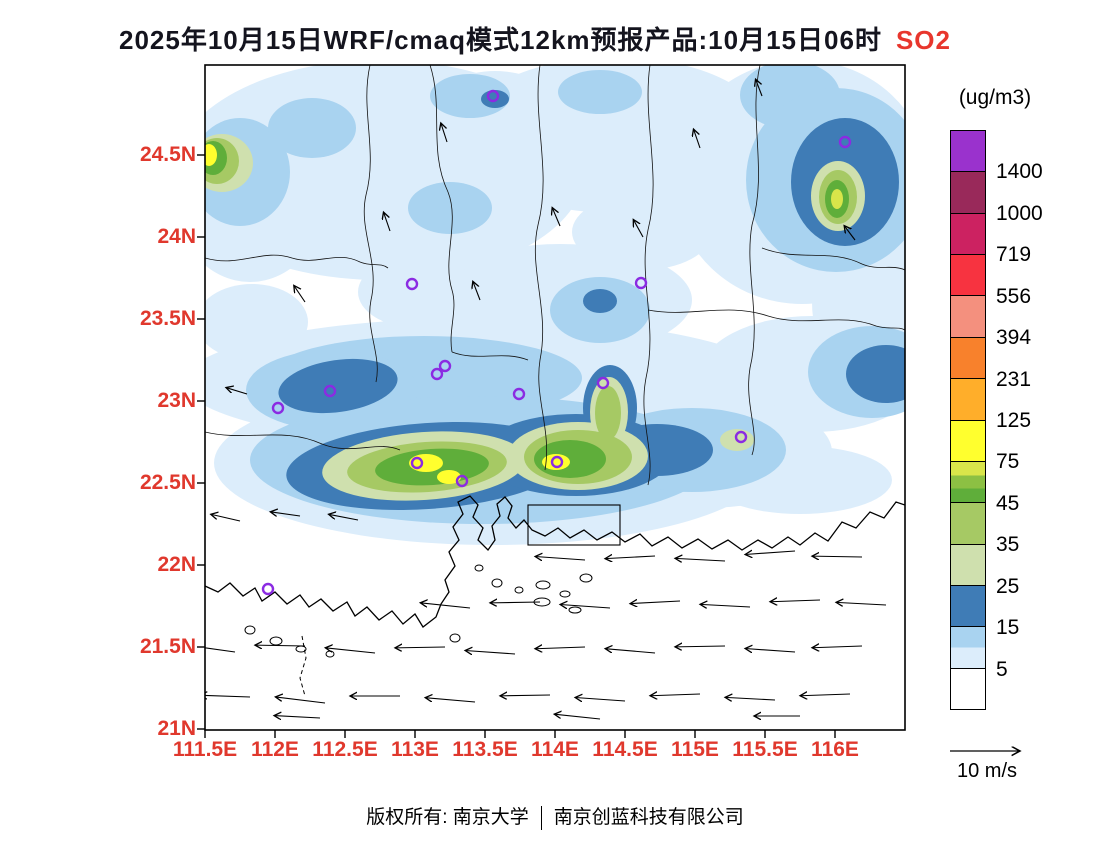 The image size is (1100, 850). Describe the element at coordinates (176, 236) in the screenshot. I see `lat-tick-label: 24N` at that location.